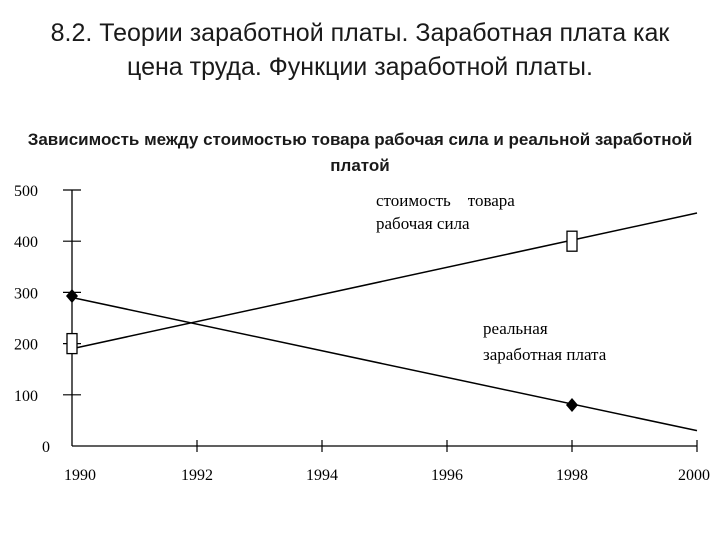 This screenshot has width=720, height=540. Describe the element at coordinates (46, 447) in the screenshot. I see `y-tick-label: 0` at that location.